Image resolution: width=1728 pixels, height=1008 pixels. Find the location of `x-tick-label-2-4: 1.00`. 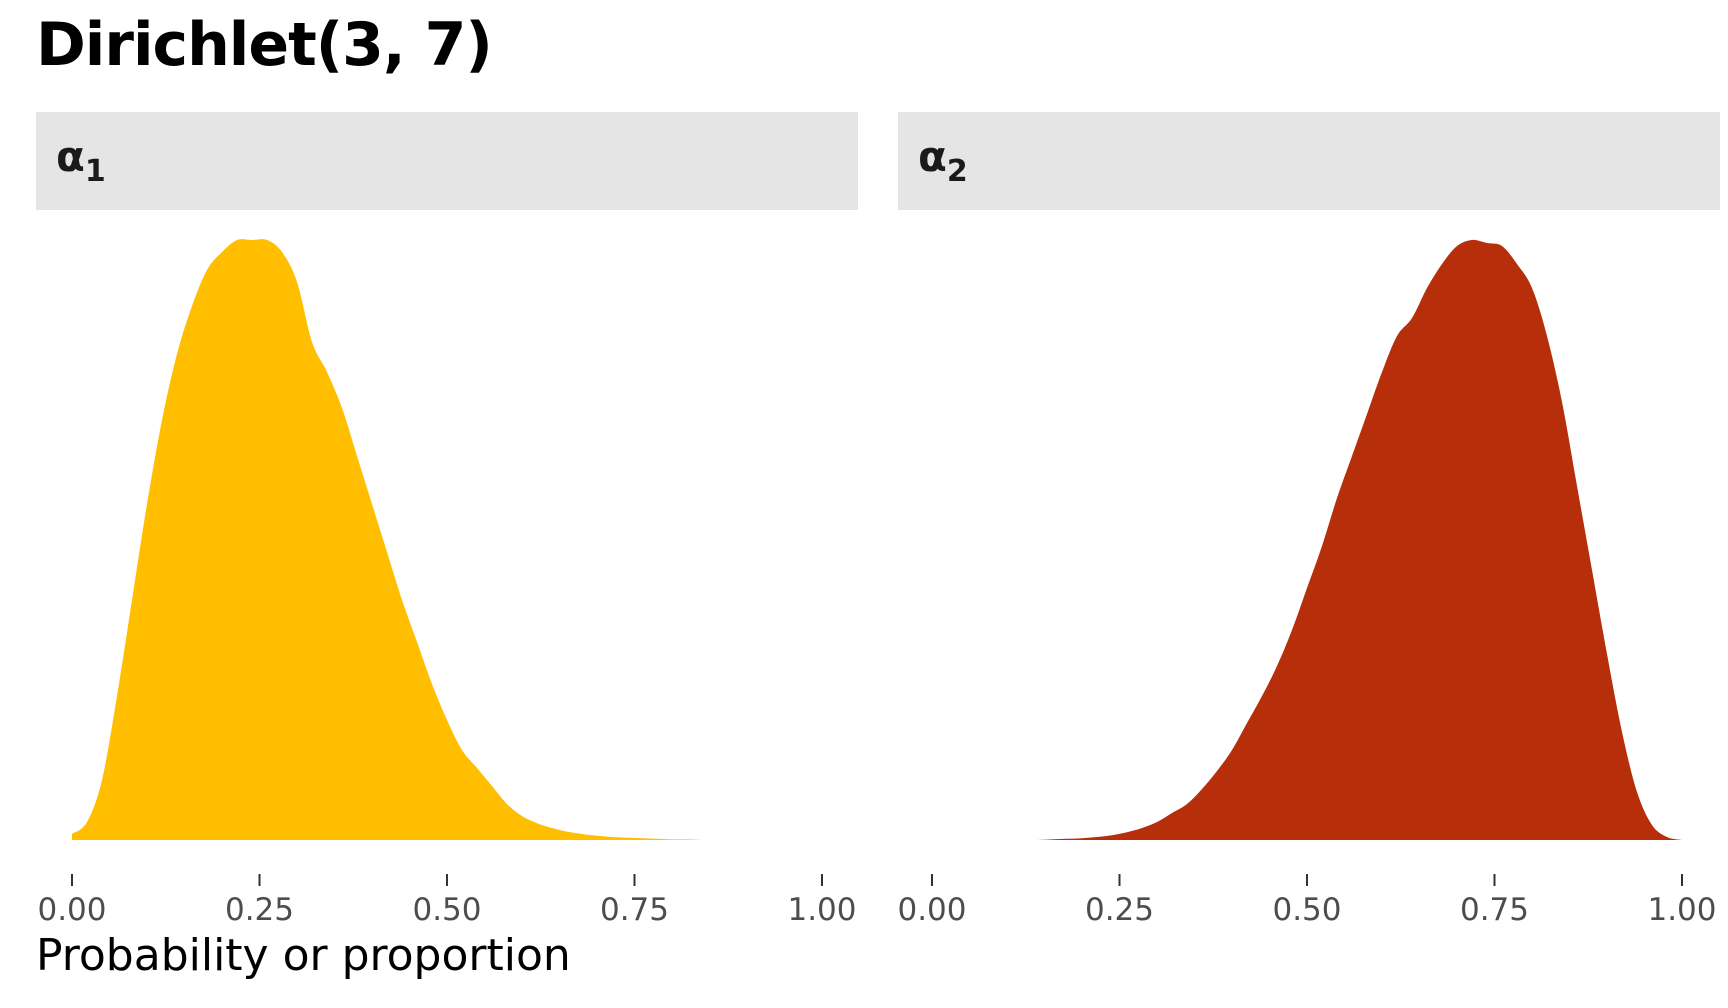

x-tick-label-2-4: 1.00 is located at coordinates (1681, 910).